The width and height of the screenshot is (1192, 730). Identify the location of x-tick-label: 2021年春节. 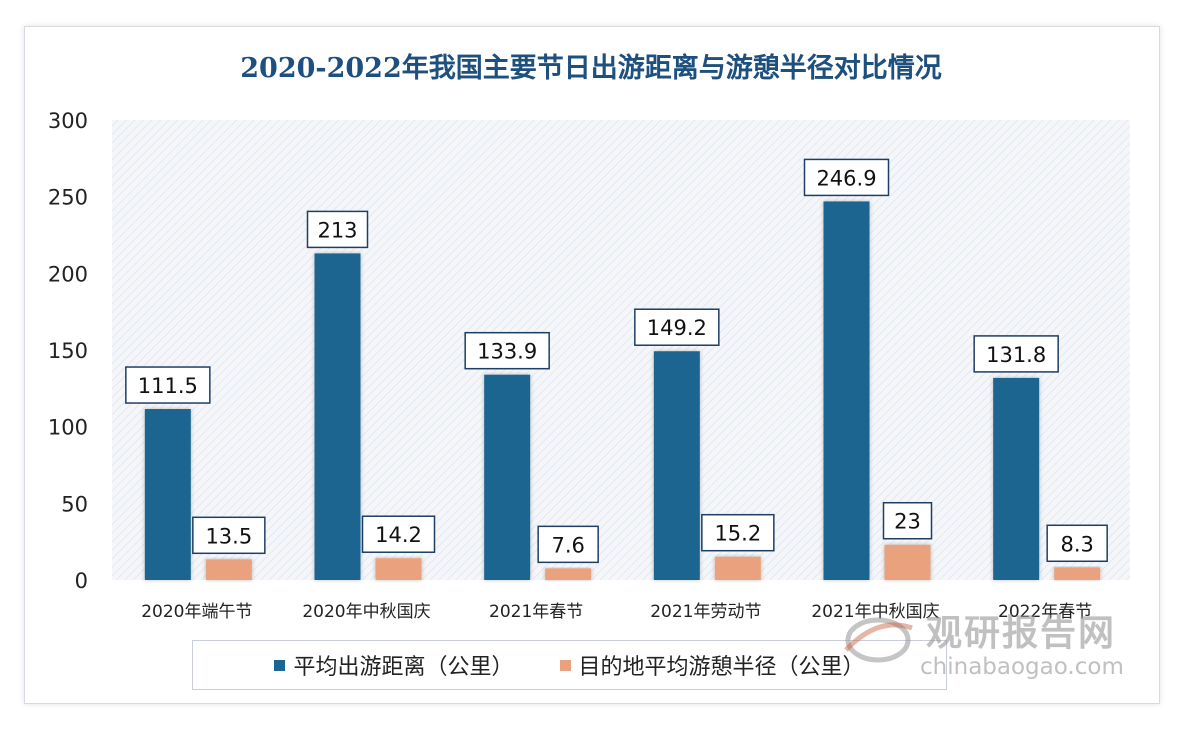
(536, 612).